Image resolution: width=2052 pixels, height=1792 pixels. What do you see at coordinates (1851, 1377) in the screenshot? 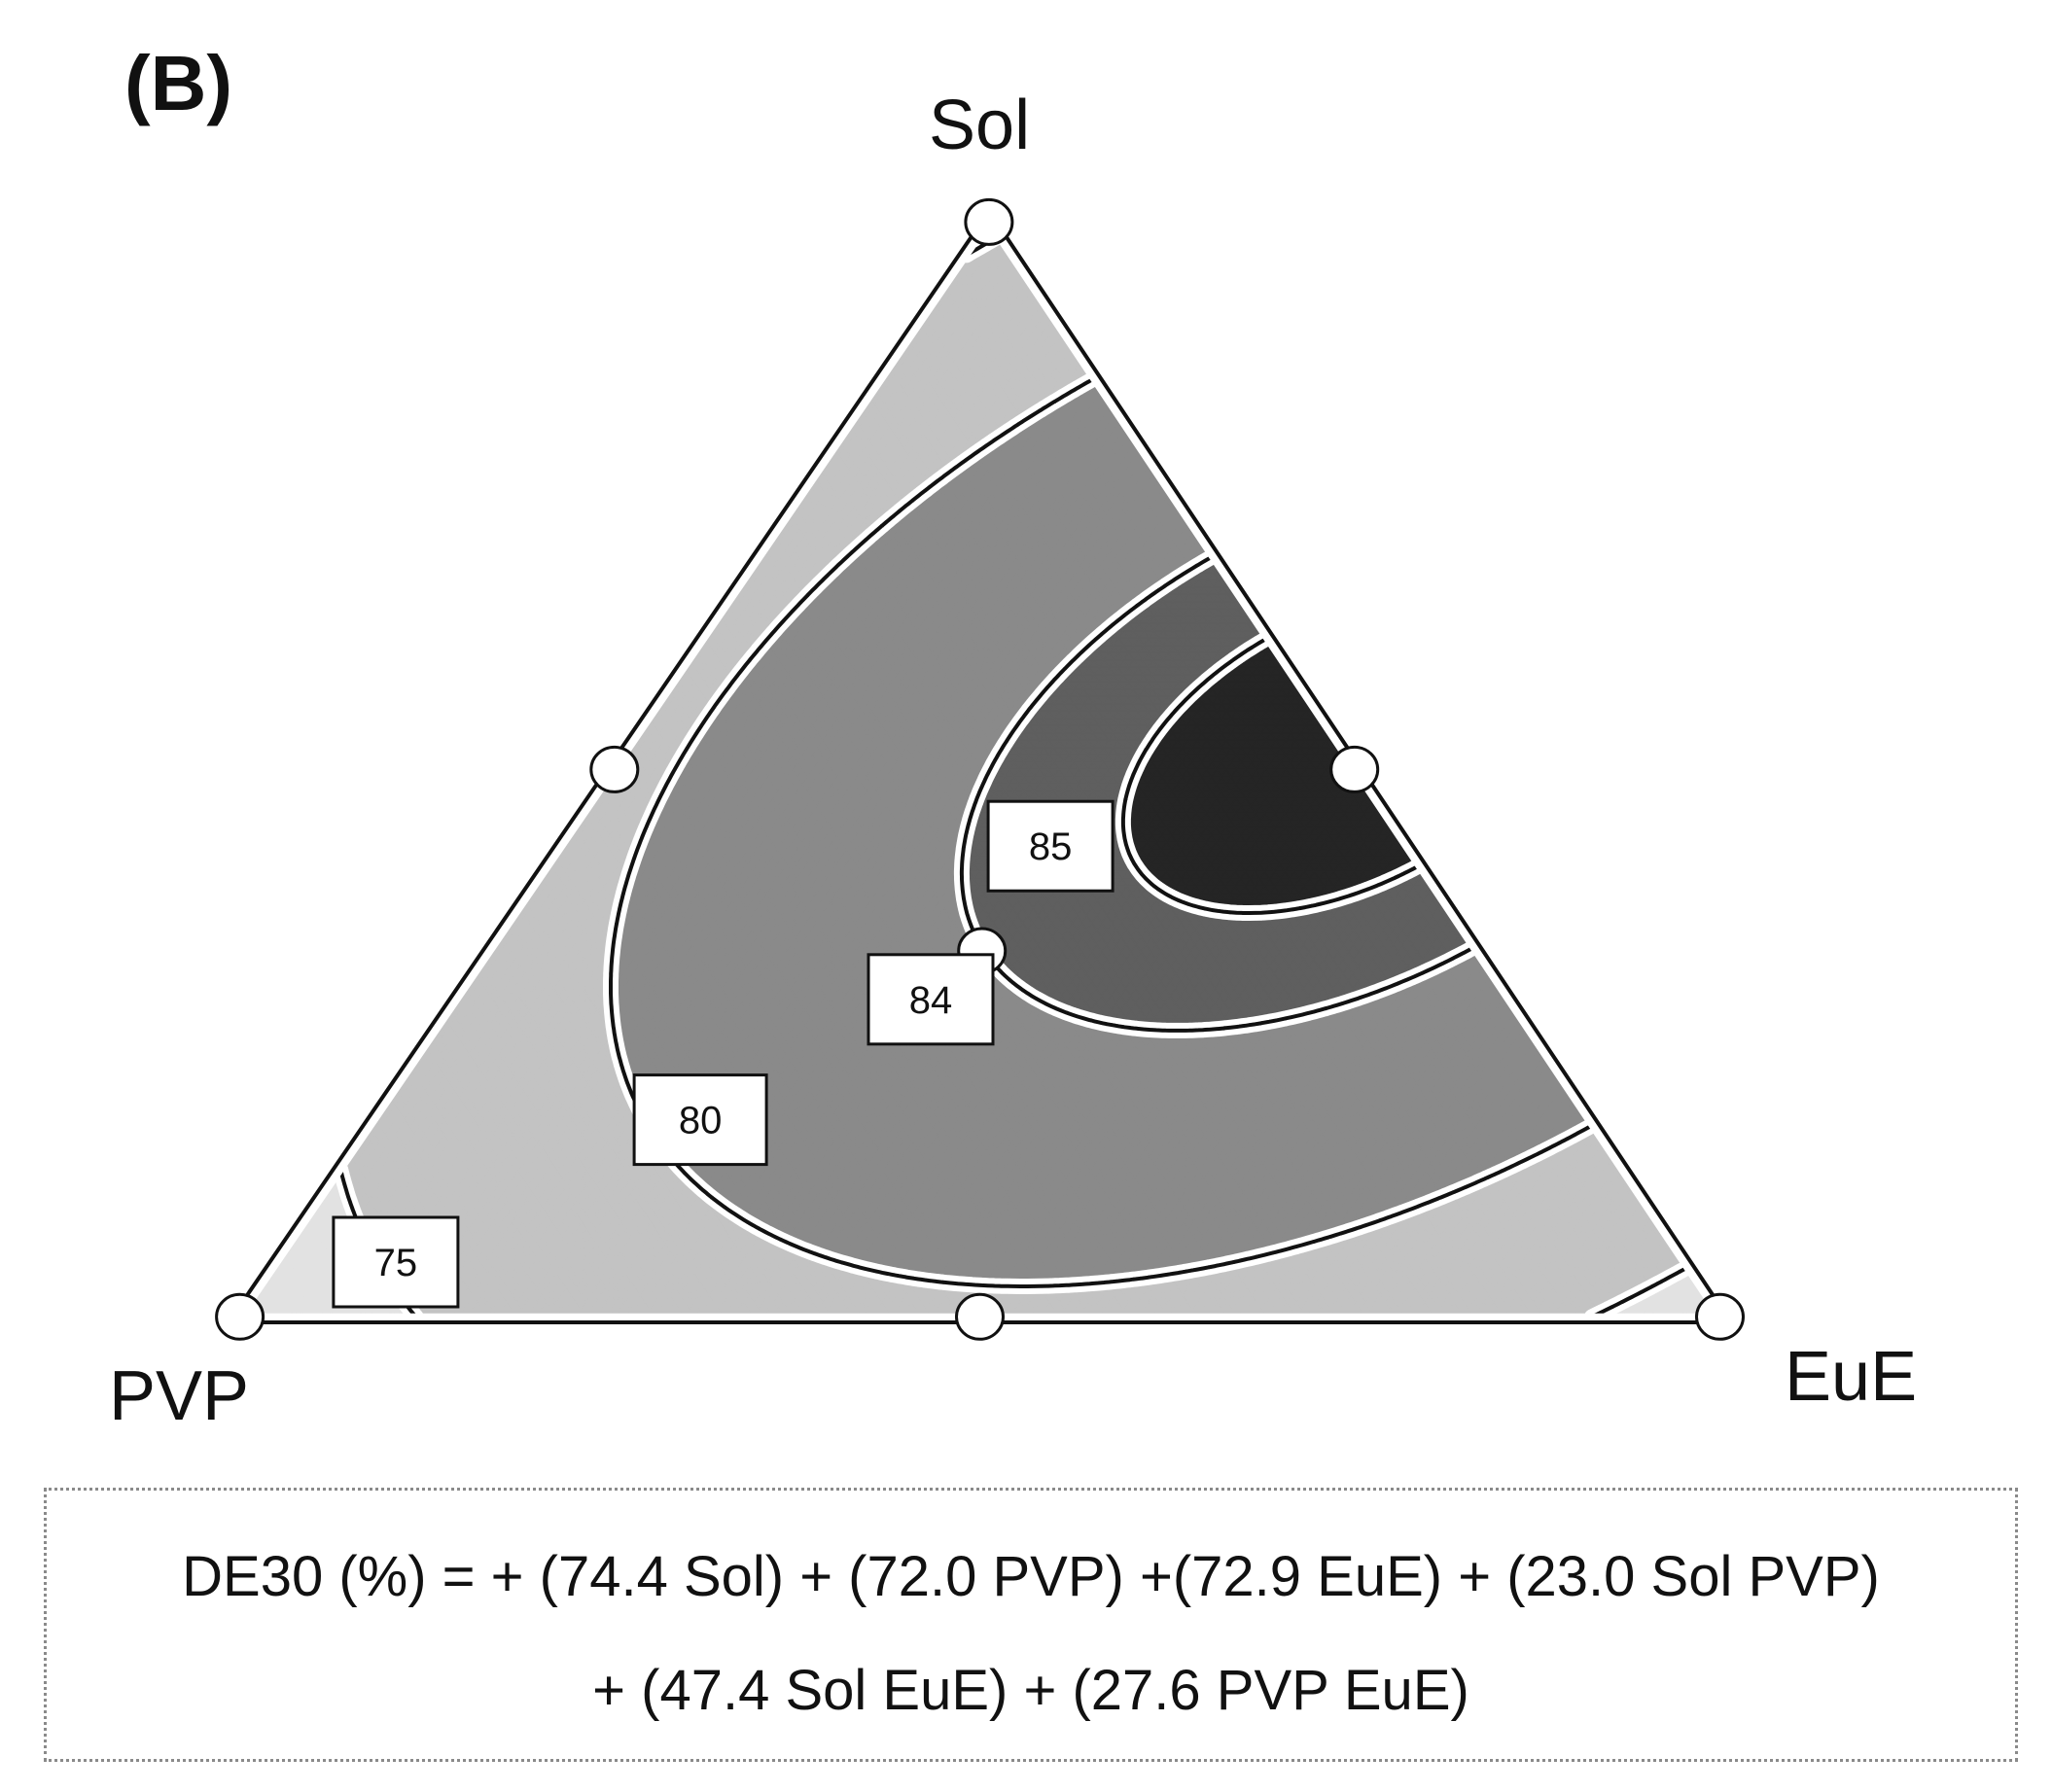
I see `vertex-label-bottom-right: EuE` at bounding box center [1851, 1377].